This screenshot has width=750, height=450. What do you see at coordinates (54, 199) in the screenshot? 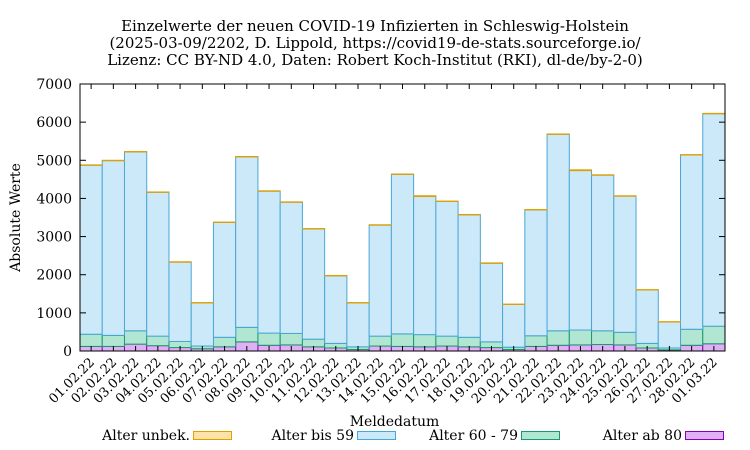
I see `y-tick-label-4000: 4000` at bounding box center [54, 199].